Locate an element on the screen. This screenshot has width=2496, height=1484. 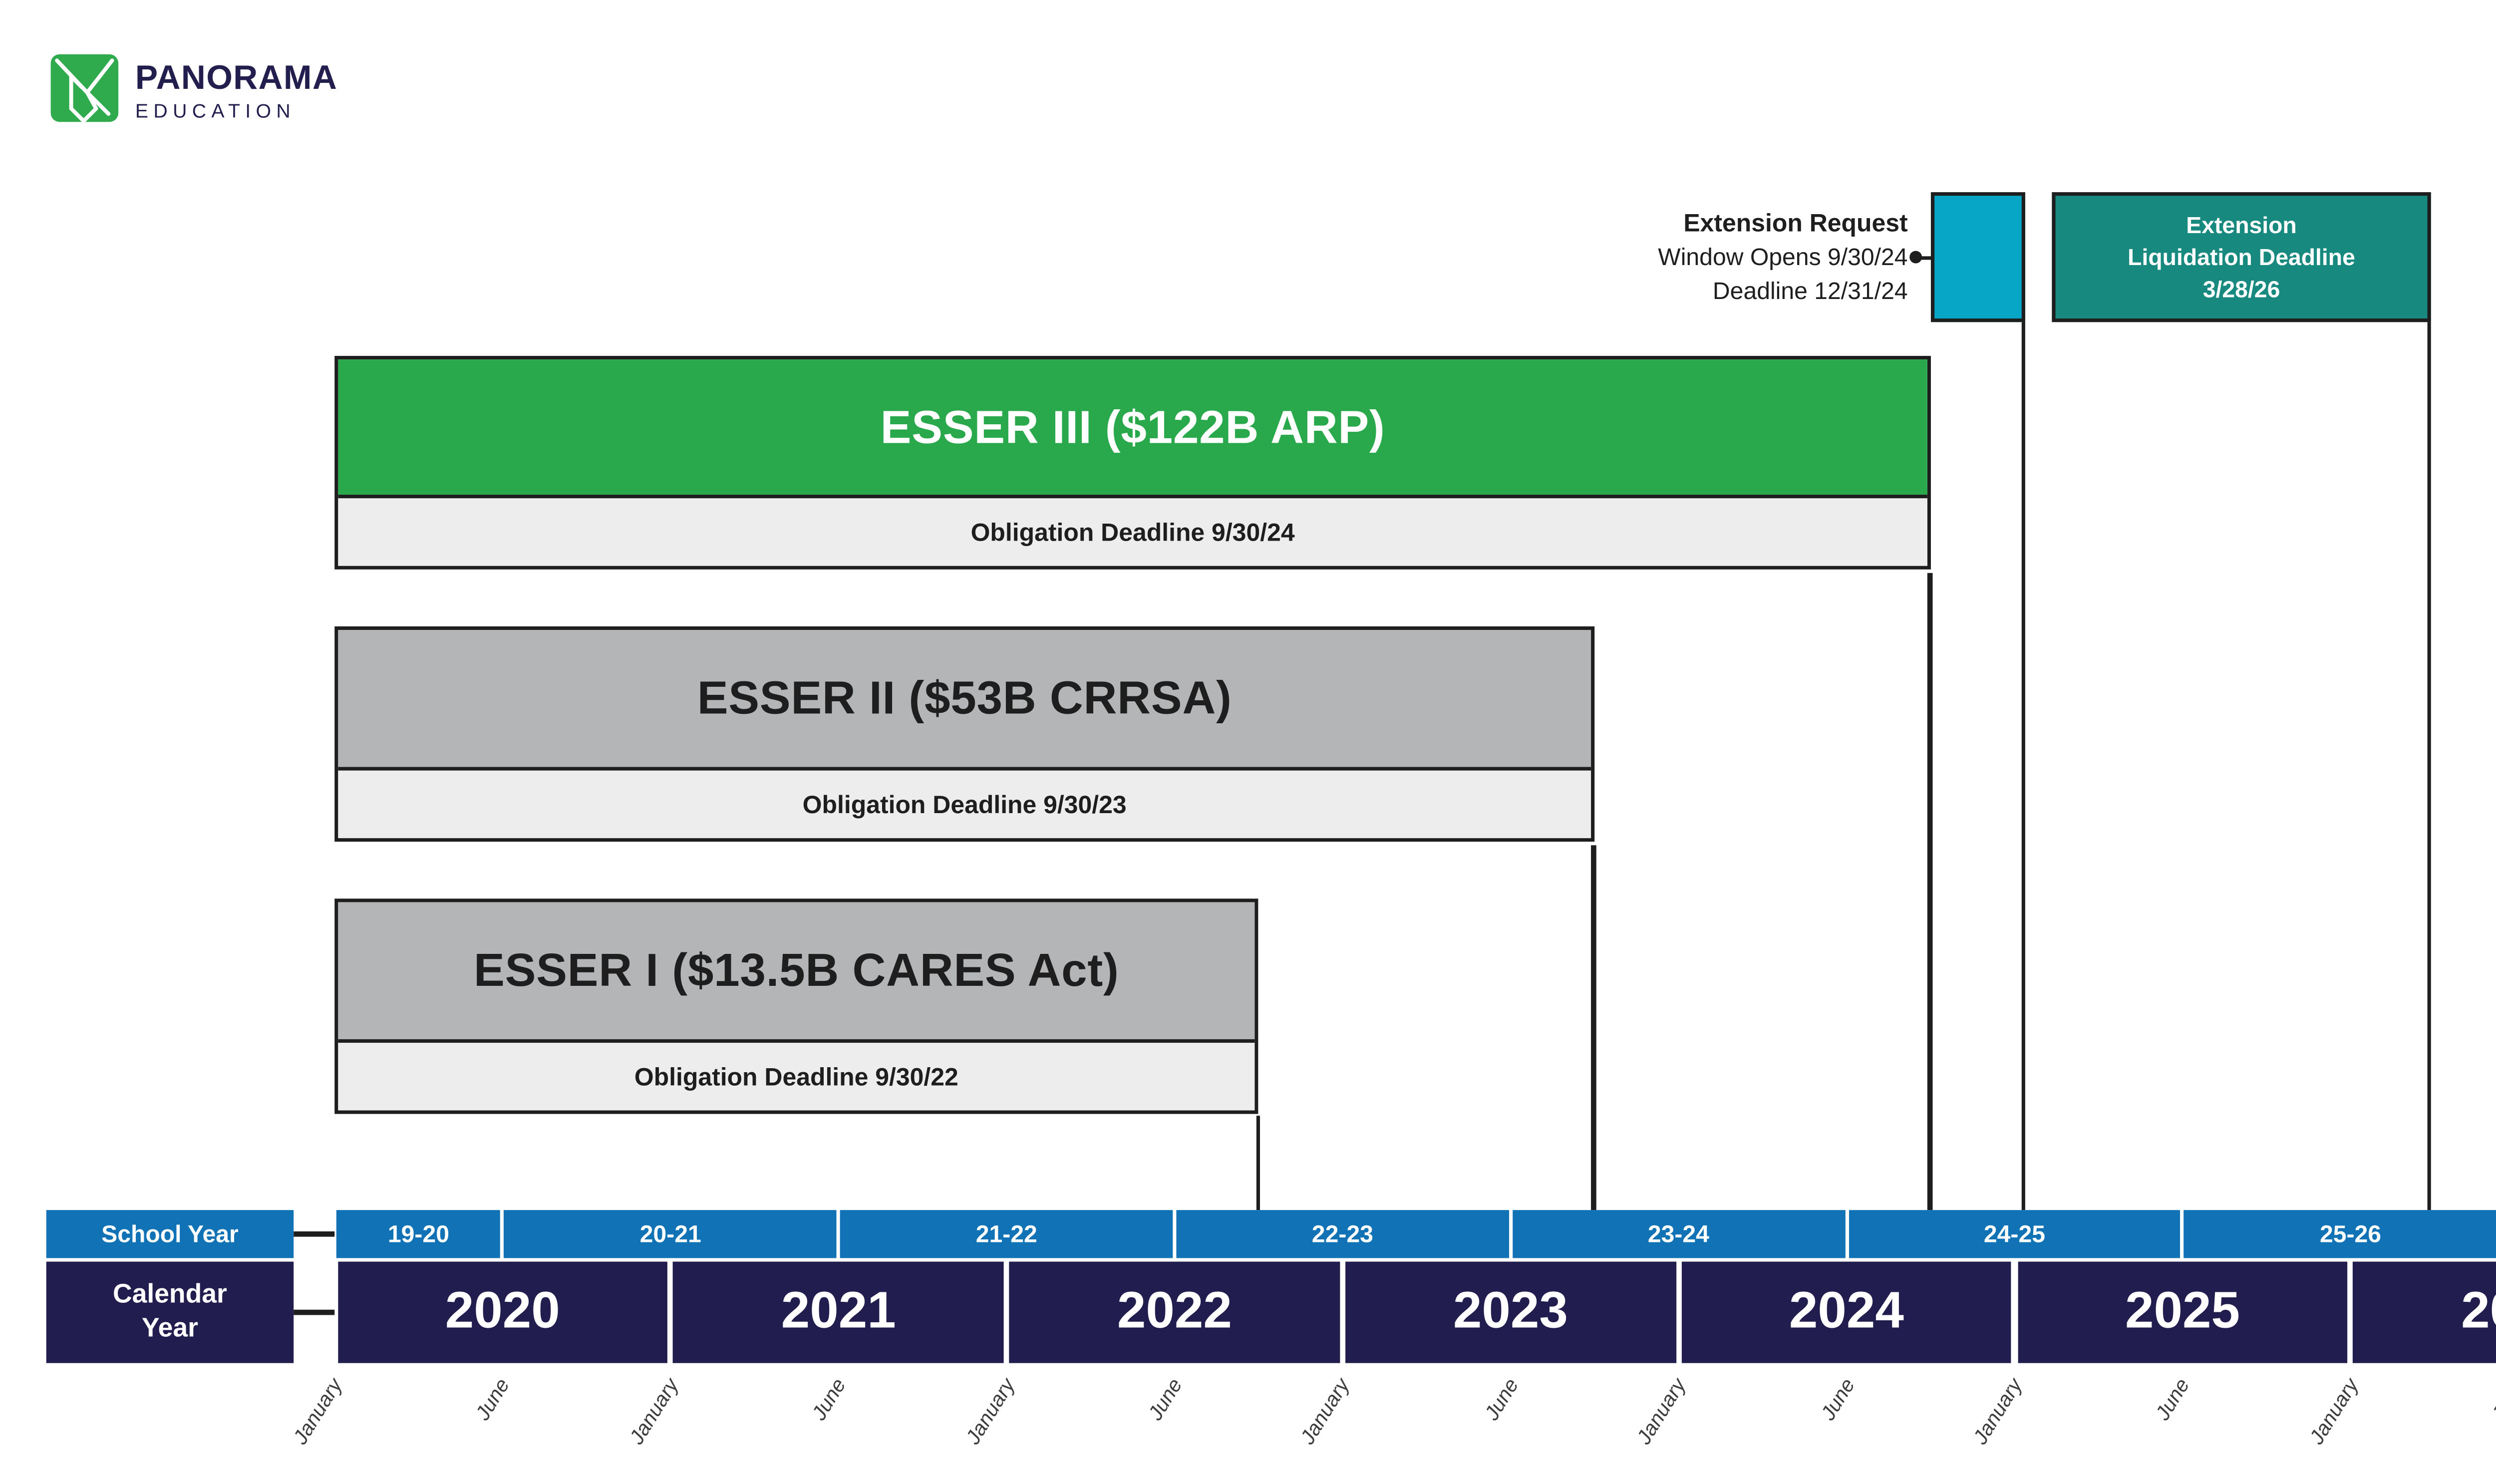
esser2-obligation-deadline: Obligation Deadline 9/30/23 is located at coordinates (964, 803).